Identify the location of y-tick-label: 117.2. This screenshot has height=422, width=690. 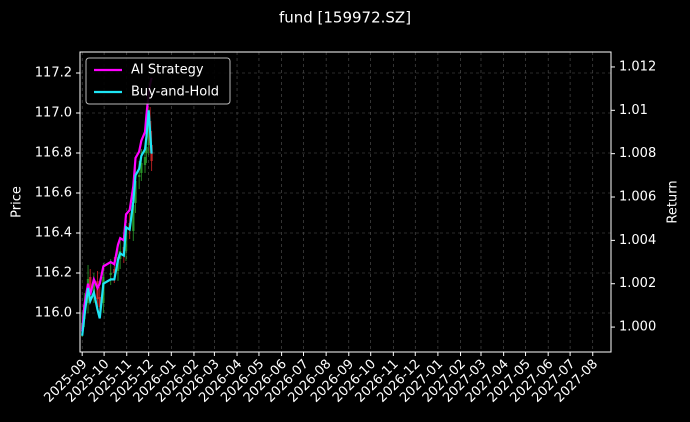
(53, 73).